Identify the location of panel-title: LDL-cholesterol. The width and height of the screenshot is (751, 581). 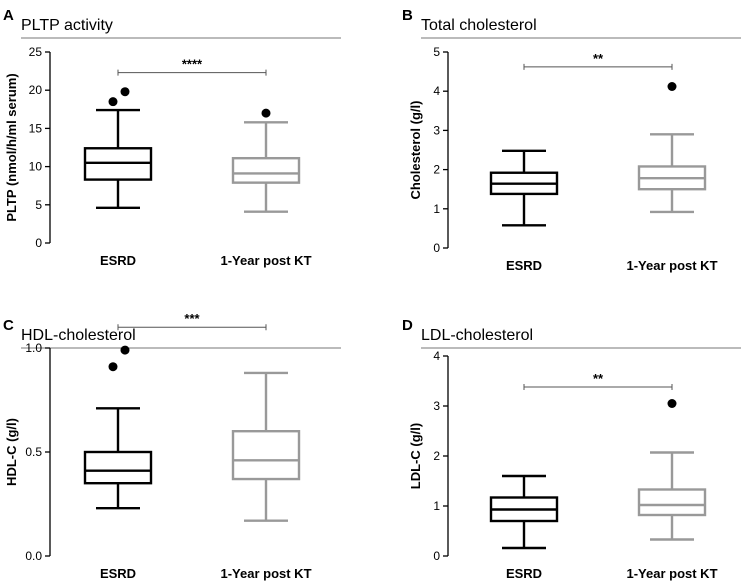
(477, 335).